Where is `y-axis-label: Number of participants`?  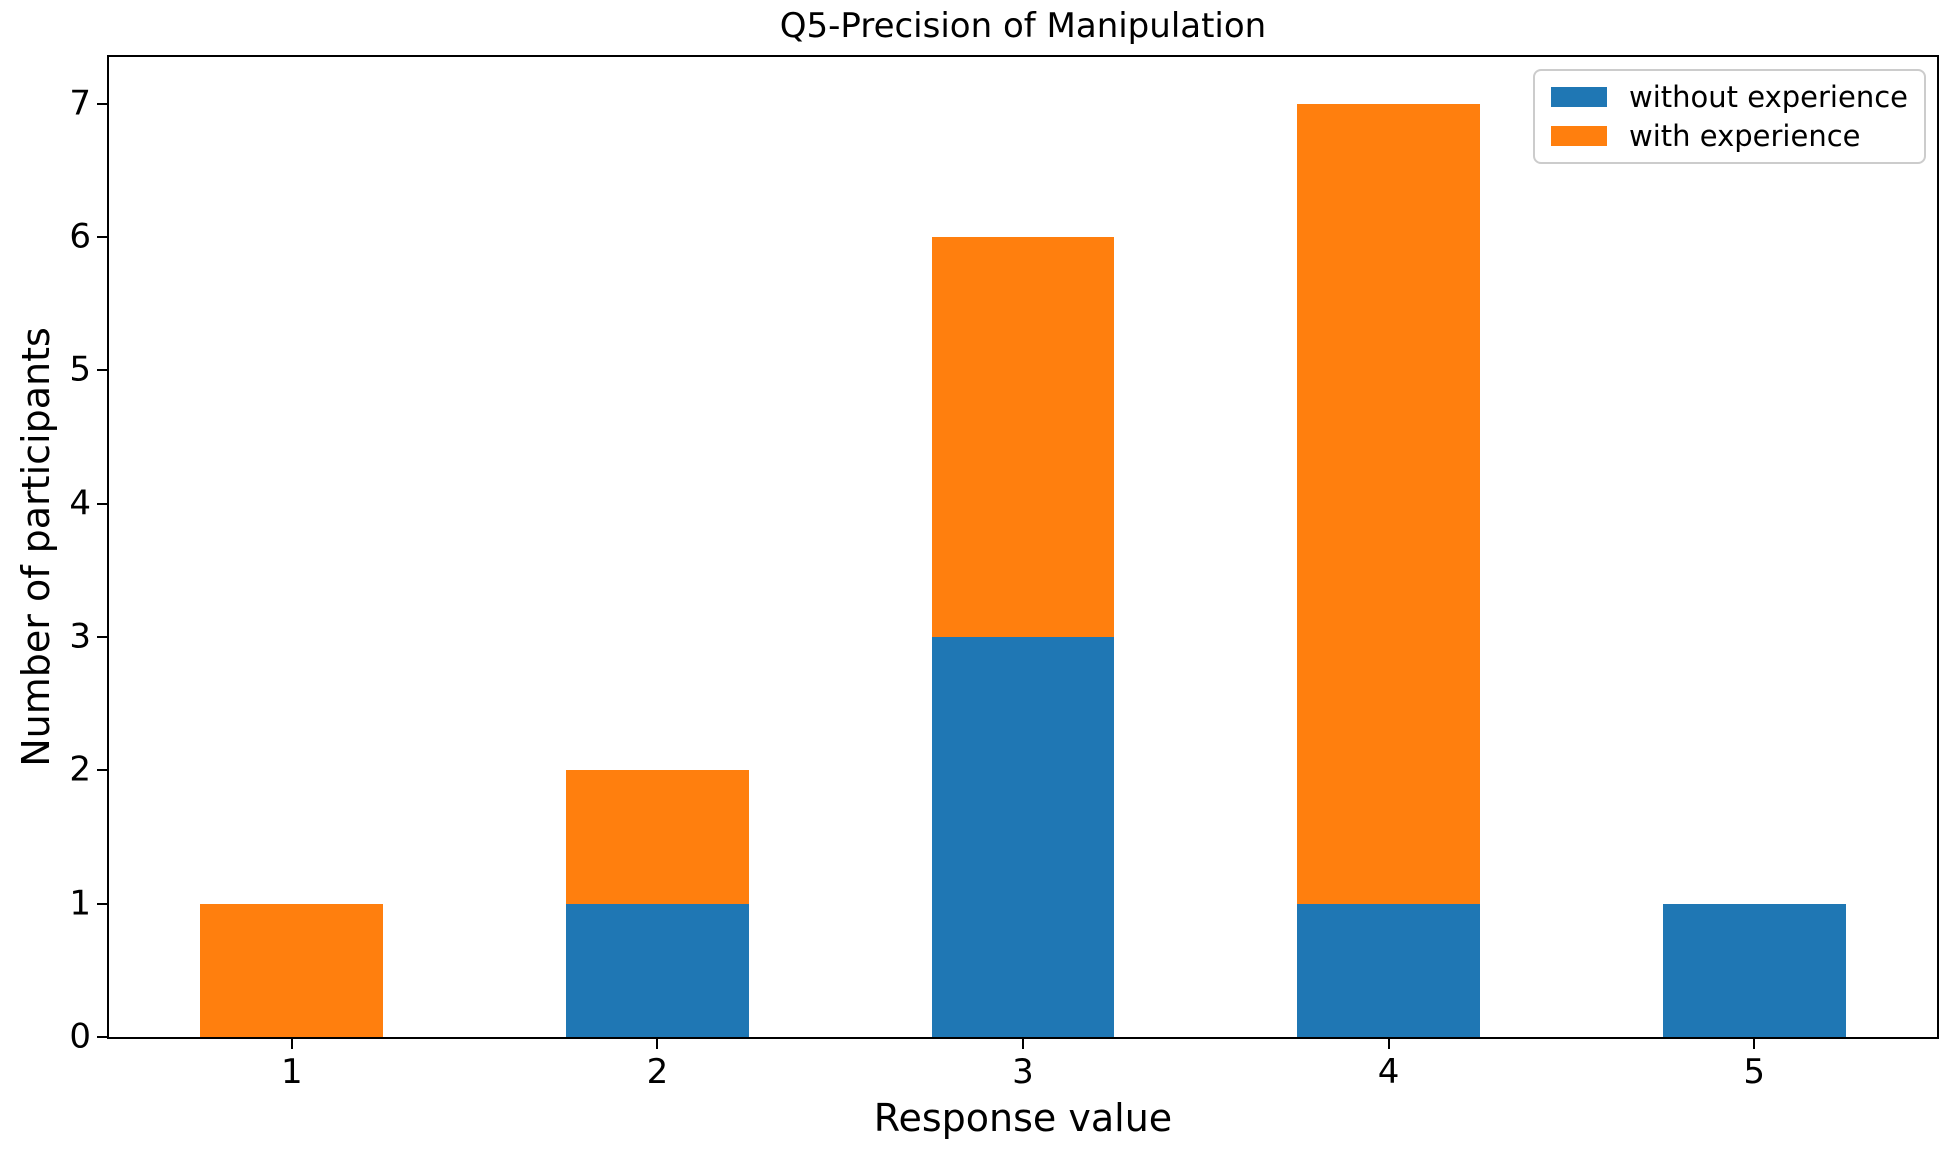
y-axis-label: Number of participants is located at coordinates (36, 547).